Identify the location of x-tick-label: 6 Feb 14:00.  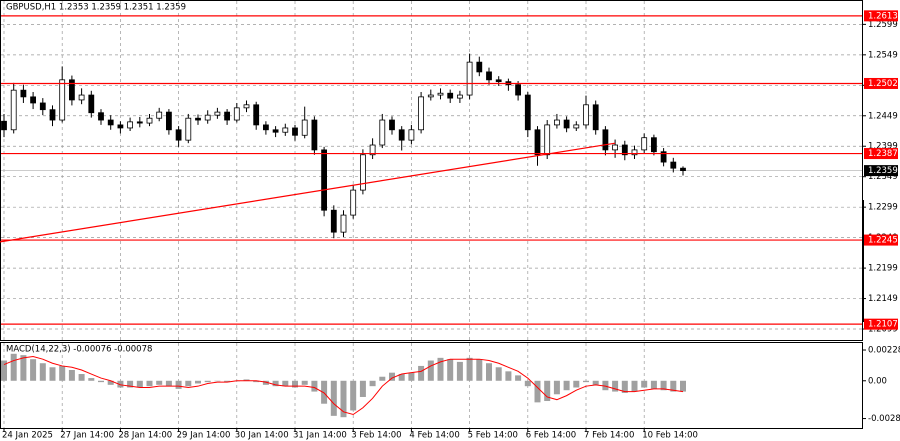
(551, 436).